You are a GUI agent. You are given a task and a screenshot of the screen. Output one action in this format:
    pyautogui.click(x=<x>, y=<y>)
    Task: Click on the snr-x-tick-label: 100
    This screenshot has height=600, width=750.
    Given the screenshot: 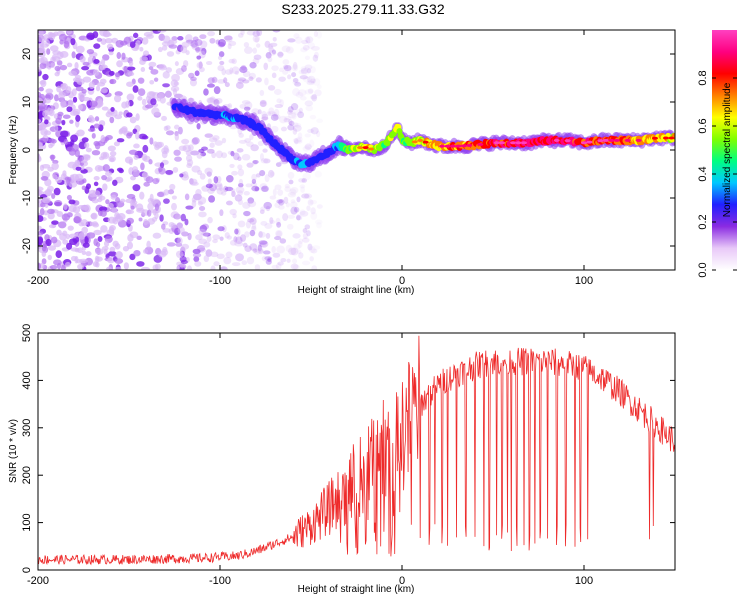 What is the action you would take?
    pyautogui.click(x=584, y=581)
    